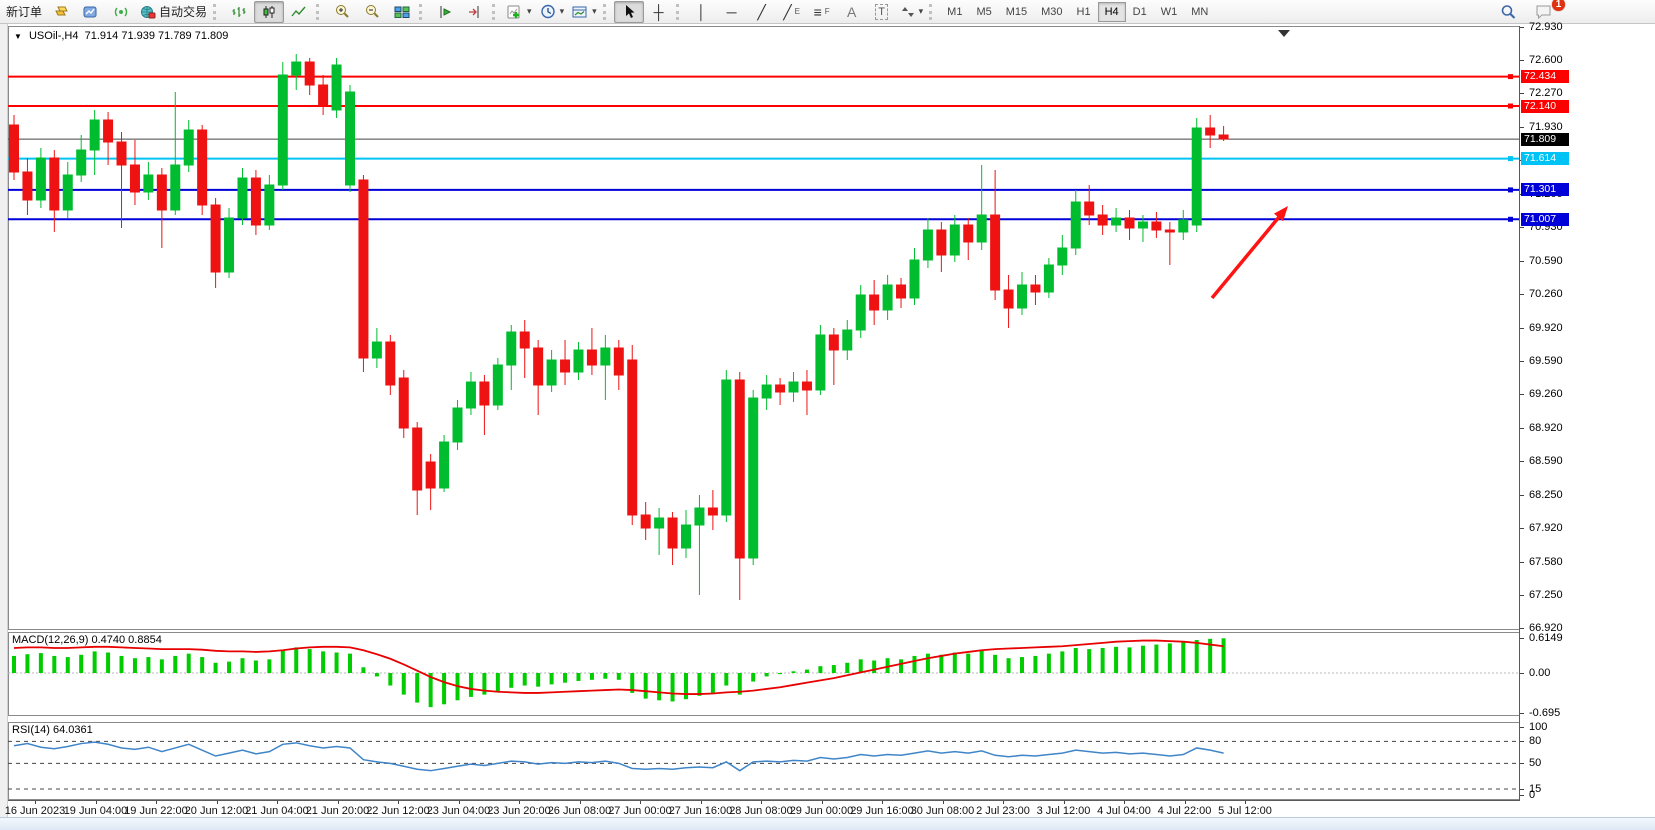 The width and height of the screenshot is (1655, 830). I want to click on axis-tick-label: 71.930, so click(1546, 127).